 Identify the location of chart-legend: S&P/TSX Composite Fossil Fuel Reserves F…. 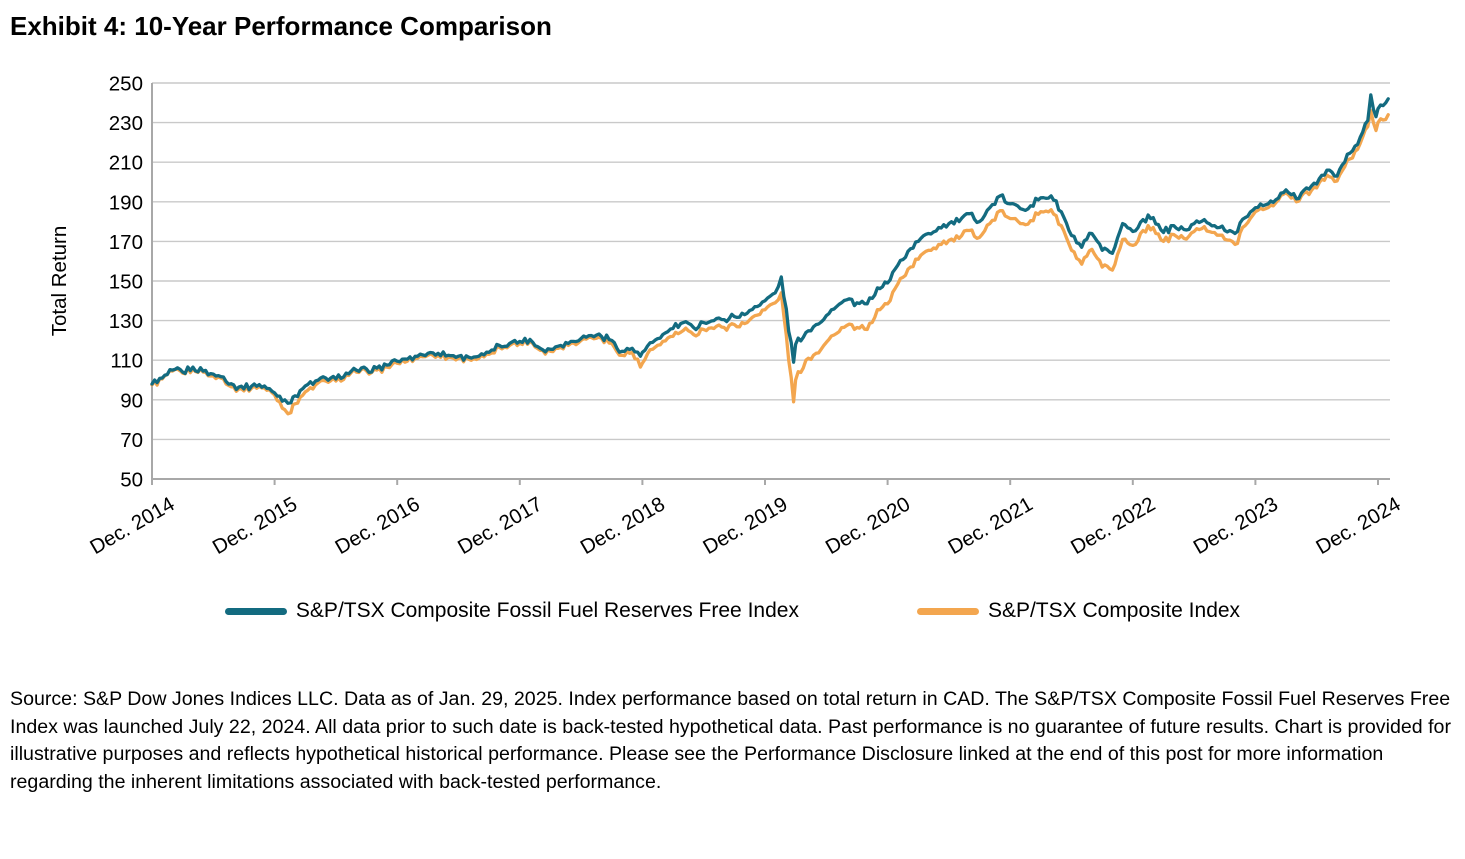
(732, 611).